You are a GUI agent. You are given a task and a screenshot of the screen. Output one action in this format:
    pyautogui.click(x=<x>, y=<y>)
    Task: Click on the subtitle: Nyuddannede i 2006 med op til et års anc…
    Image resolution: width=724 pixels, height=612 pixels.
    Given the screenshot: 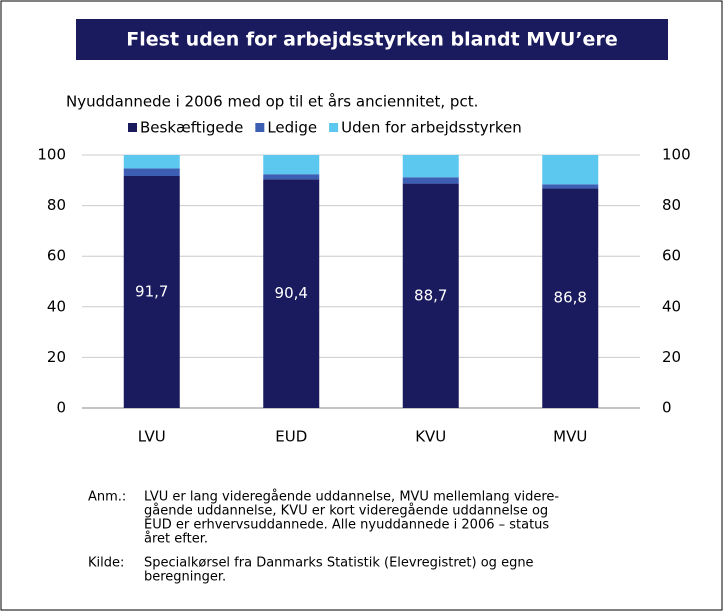 What is the action you would take?
    pyautogui.click(x=272, y=102)
    